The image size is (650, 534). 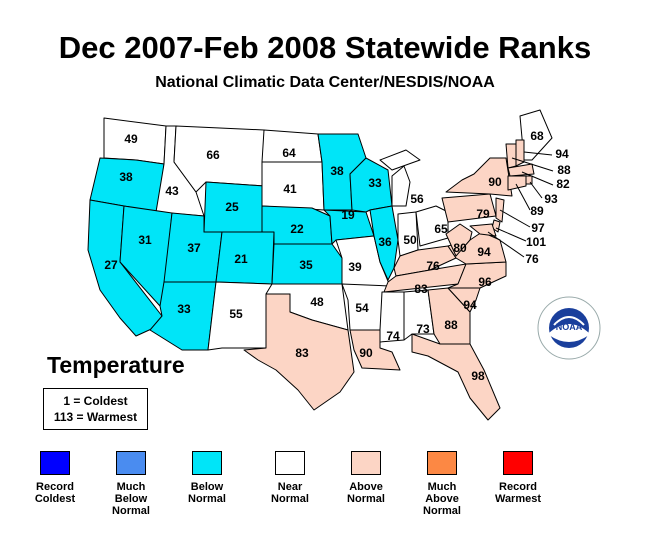 I want to click on rank-label-ga: 88, so click(x=451, y=325).